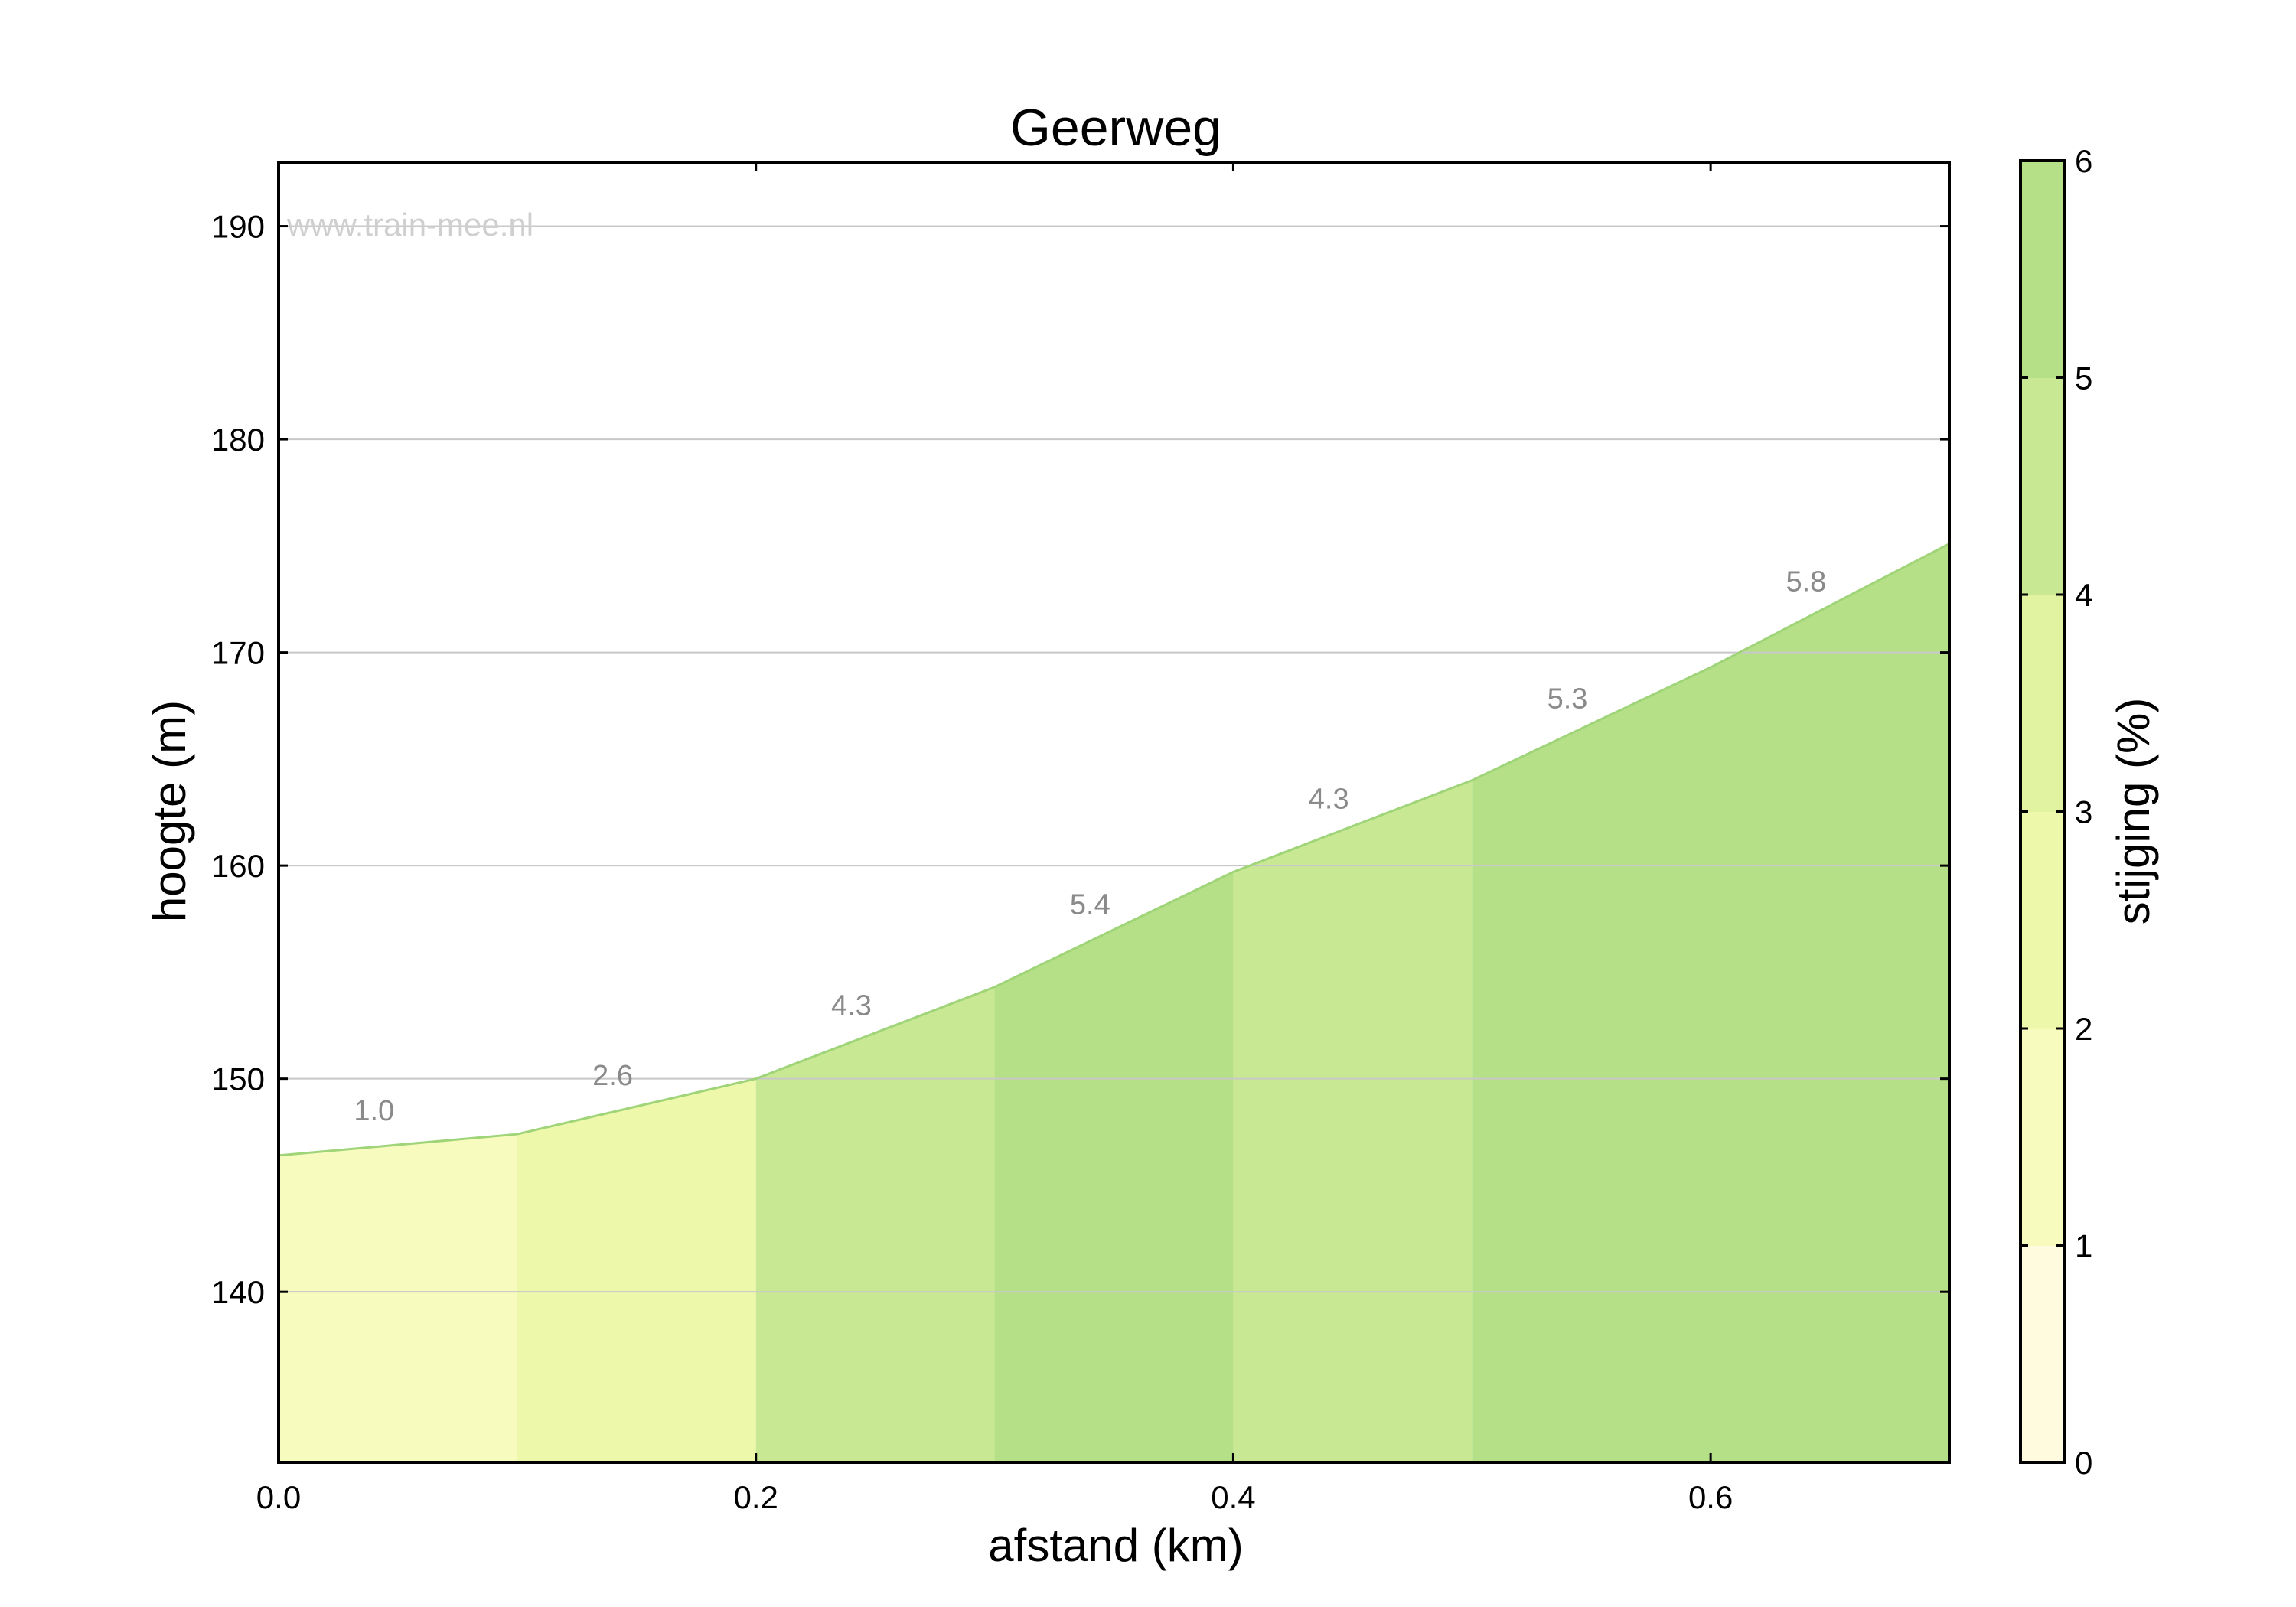  Describe the element at coordinates (1233, 1497) in the screenshot. I see `x-tick-label: 0.4` at that location.